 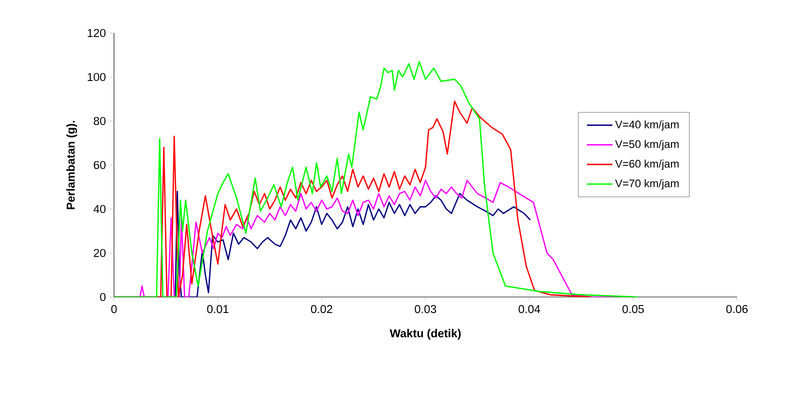 I want to click on x-tick-label: 0, so click(x=114, y=309).